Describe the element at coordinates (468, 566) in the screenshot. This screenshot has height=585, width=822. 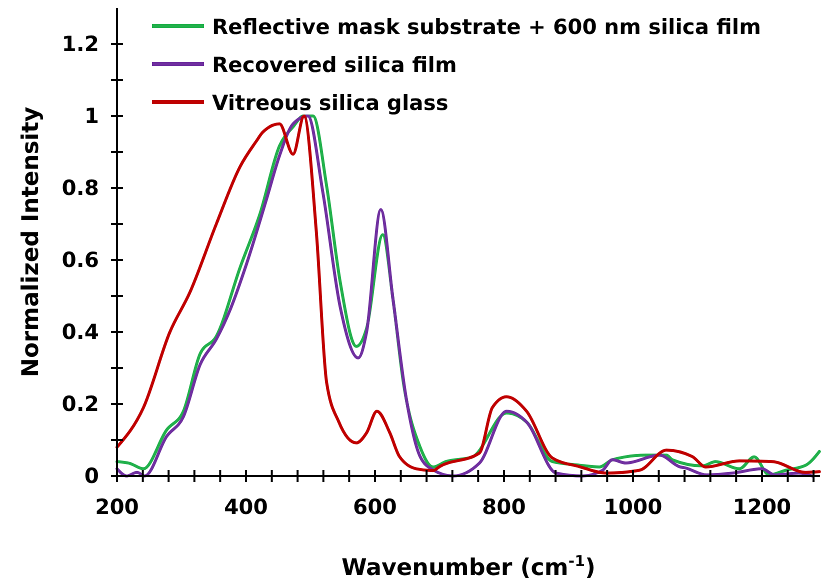
I see `x-axis-title: Wavenumber (cm$^{-1}$)` at that location.